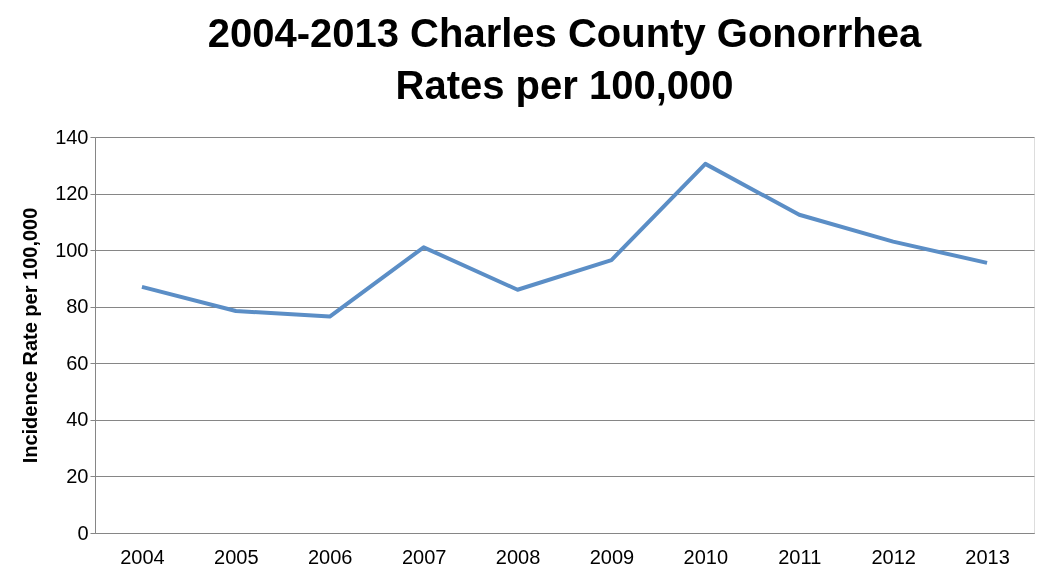  Describe the element at coordinates (77, 306) in the screenshot. I see `y-tick-label: 80` at that location.